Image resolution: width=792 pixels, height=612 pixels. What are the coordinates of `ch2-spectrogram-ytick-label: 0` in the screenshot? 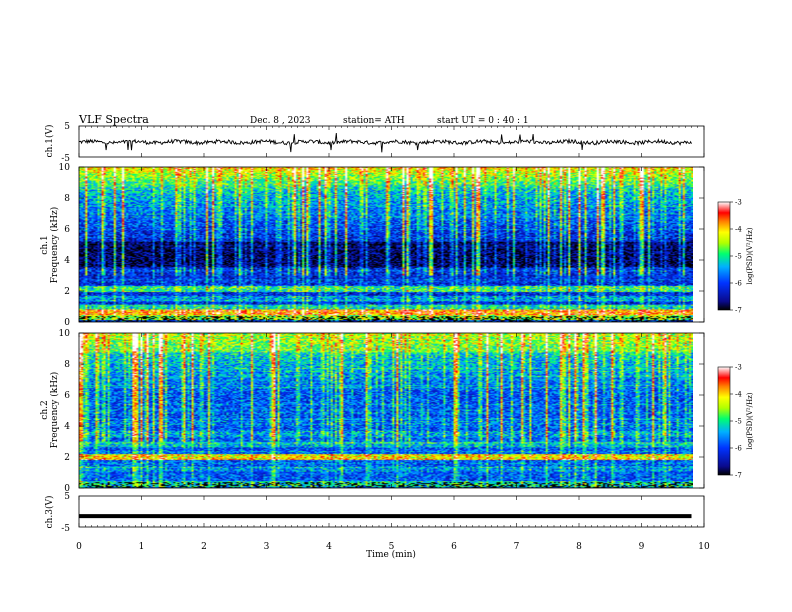 It's located at (67, 489).